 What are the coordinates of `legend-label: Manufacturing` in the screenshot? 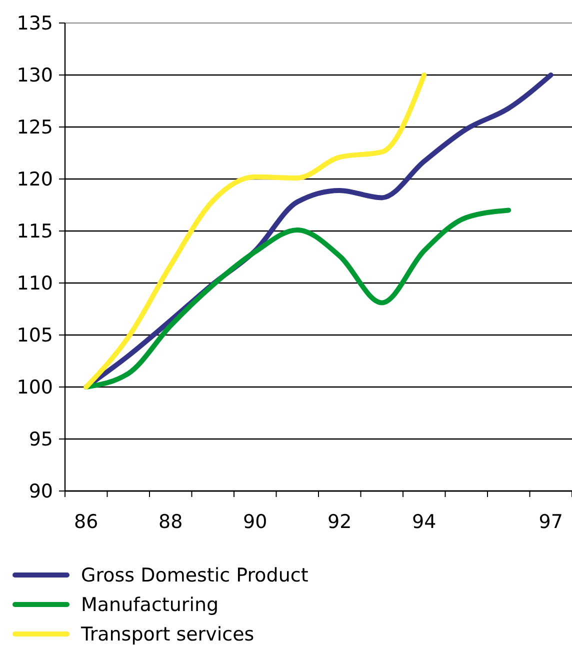 It's located at (150, 605).